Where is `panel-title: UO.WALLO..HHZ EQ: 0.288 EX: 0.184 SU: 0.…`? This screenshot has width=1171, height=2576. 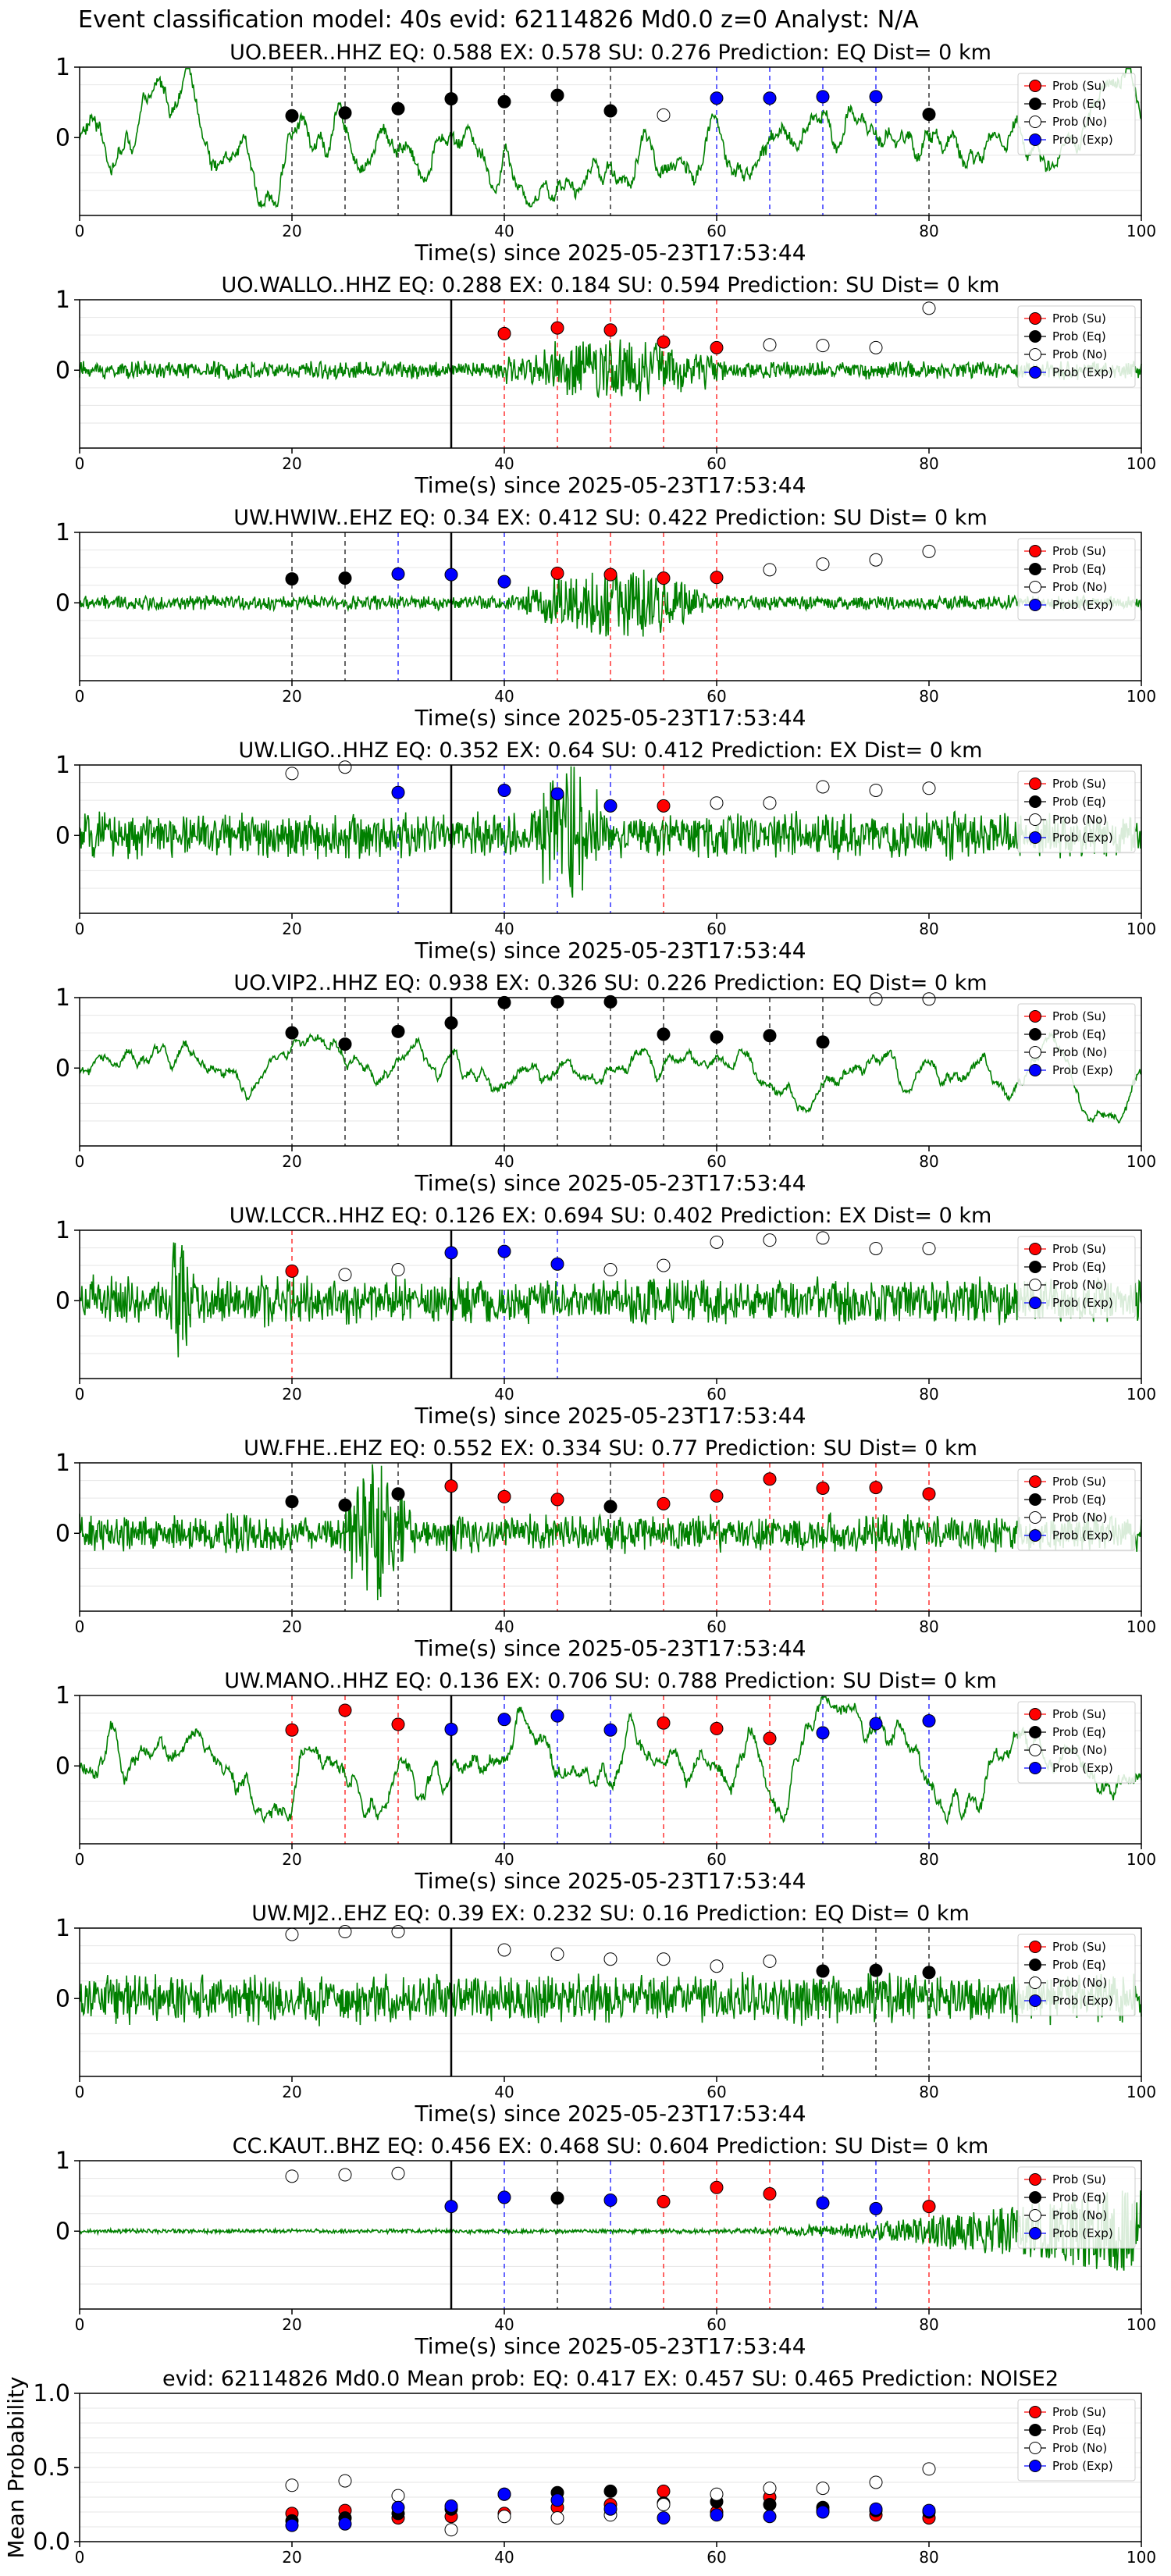
panel-title: UO.WALLO..HHZ EQ: 0.288 EX: 0.184 SU: 0.… is located at coordinates (611, 285).